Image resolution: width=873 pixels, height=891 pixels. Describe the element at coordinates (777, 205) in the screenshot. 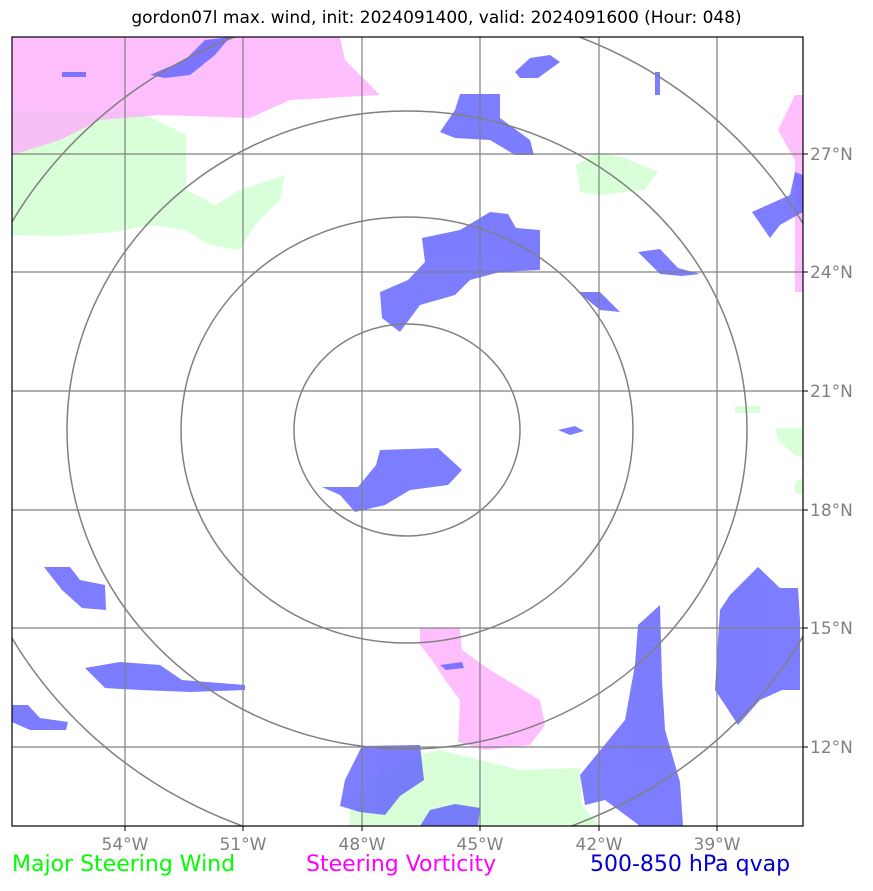

I see `qvap-east-edge` at that location.